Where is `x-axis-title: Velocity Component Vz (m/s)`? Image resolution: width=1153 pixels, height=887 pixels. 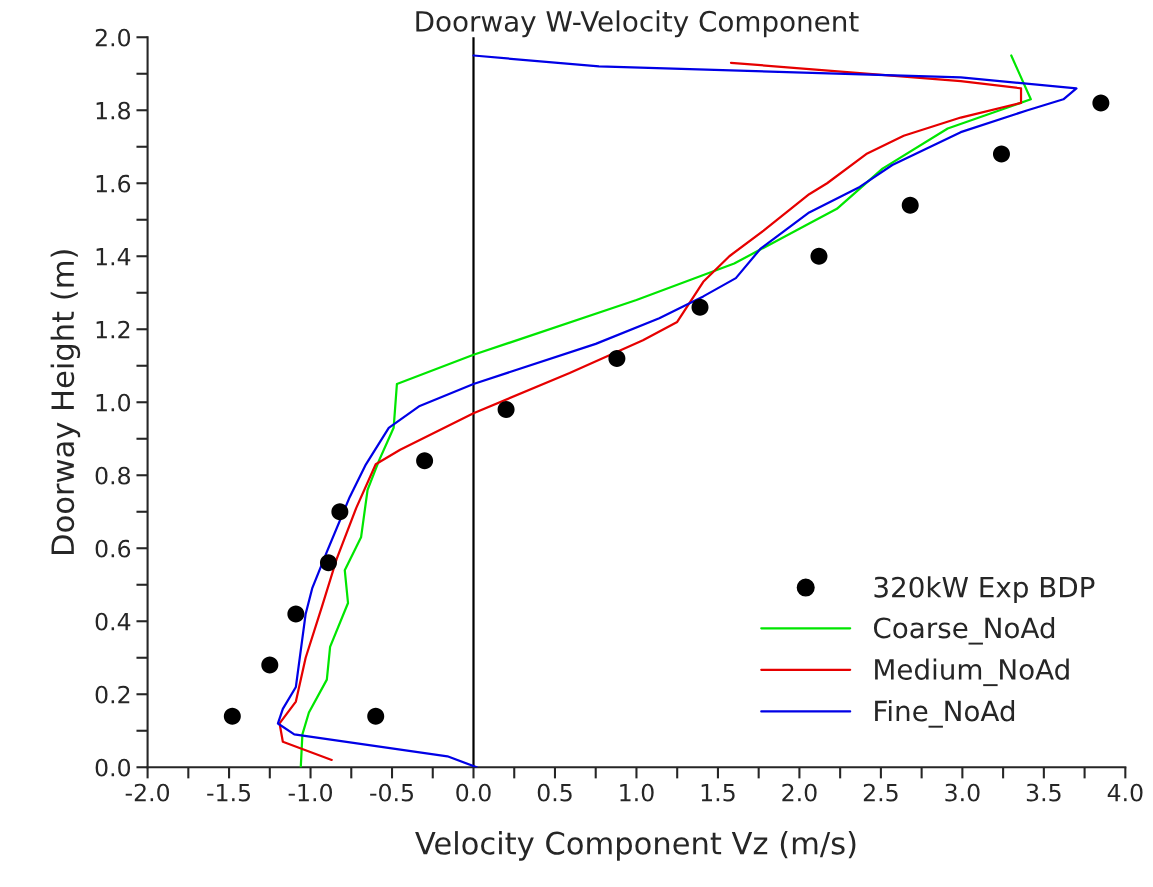 x-axis-title: Velocity Component Vz (m/s) is located at coordinates (635, 846).